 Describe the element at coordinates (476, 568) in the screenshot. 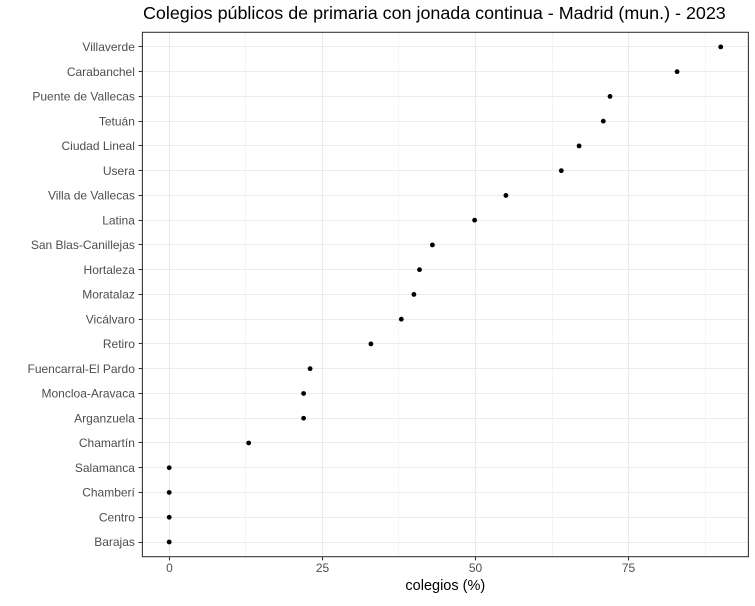

I see `svg-text: 50` at that location.